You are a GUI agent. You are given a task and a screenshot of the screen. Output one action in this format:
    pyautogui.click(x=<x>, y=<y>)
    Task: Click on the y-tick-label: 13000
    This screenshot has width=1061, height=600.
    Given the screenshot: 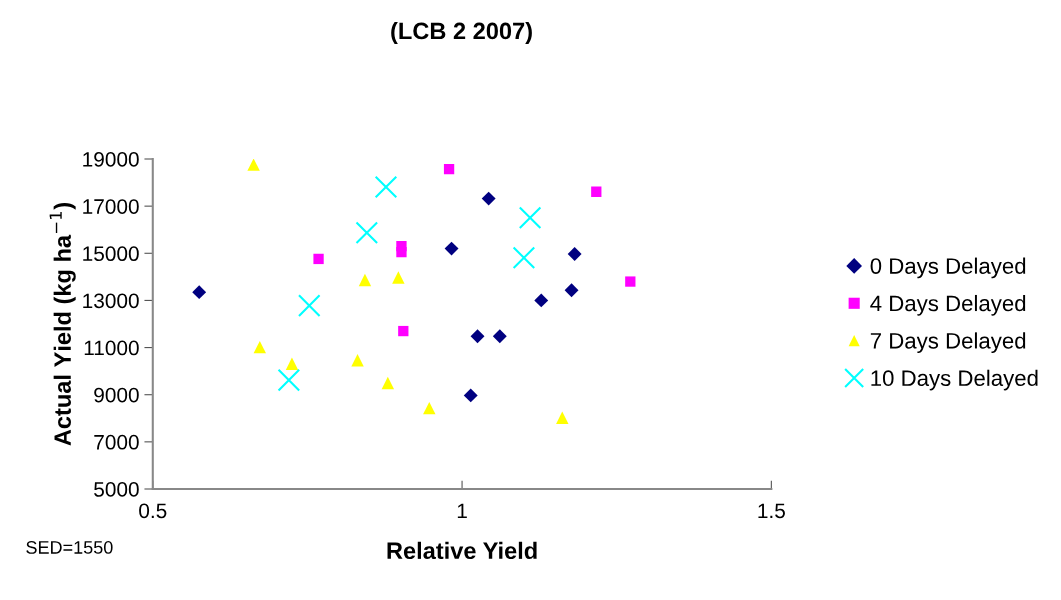 What is the action you would take?
    pyautogui.click(x=111, y=301)
    